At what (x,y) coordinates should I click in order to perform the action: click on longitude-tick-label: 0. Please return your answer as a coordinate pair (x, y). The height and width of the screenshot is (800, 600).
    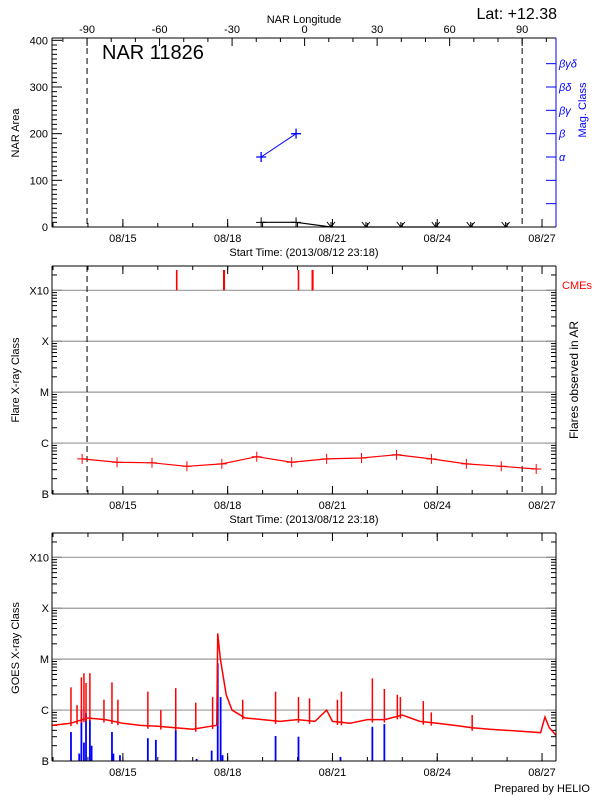
    Looking at the image, I should click on (305, 30).